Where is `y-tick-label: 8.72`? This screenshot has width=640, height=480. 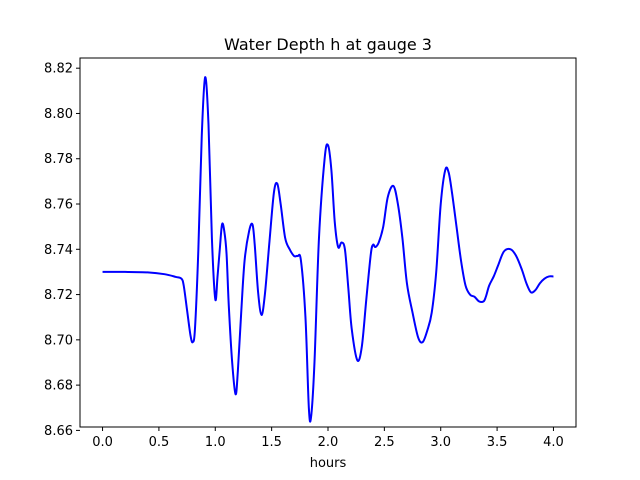
y-tick-label: 8.72 is located at coordinates (58, 295).